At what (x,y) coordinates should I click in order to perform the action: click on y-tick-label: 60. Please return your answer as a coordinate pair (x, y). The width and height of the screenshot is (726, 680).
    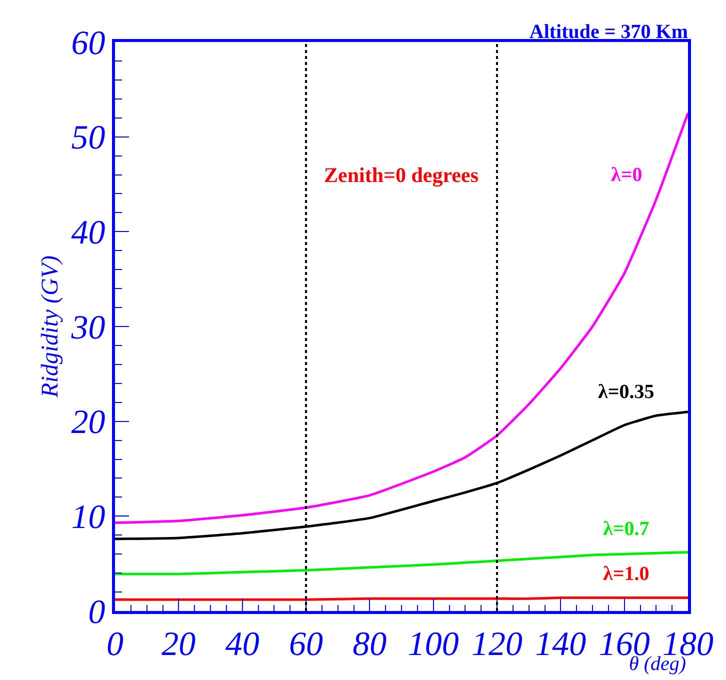
    Looking at the image, I should click on (88, 43).